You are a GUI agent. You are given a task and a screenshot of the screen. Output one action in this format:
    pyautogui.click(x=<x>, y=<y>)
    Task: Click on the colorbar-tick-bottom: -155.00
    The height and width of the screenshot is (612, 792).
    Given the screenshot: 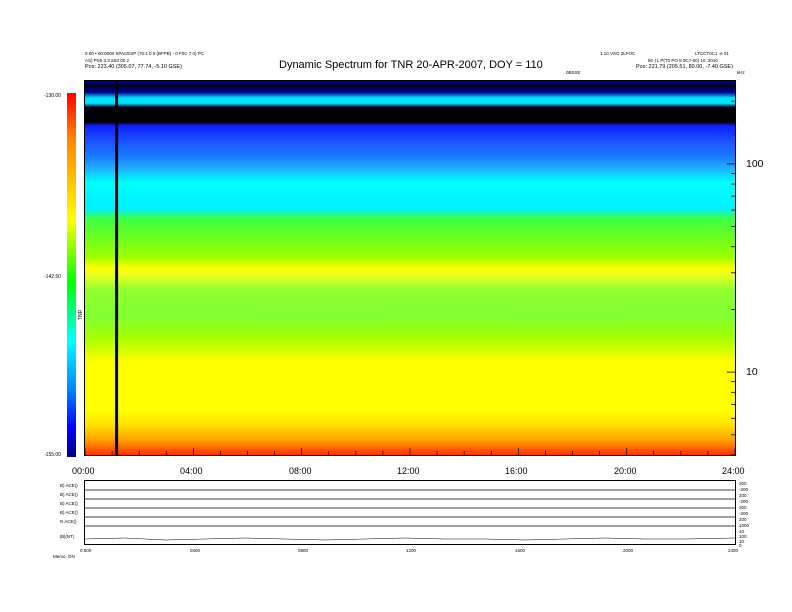 What is the action you would take?
    pyautogui.click(x=52, y=455)
    